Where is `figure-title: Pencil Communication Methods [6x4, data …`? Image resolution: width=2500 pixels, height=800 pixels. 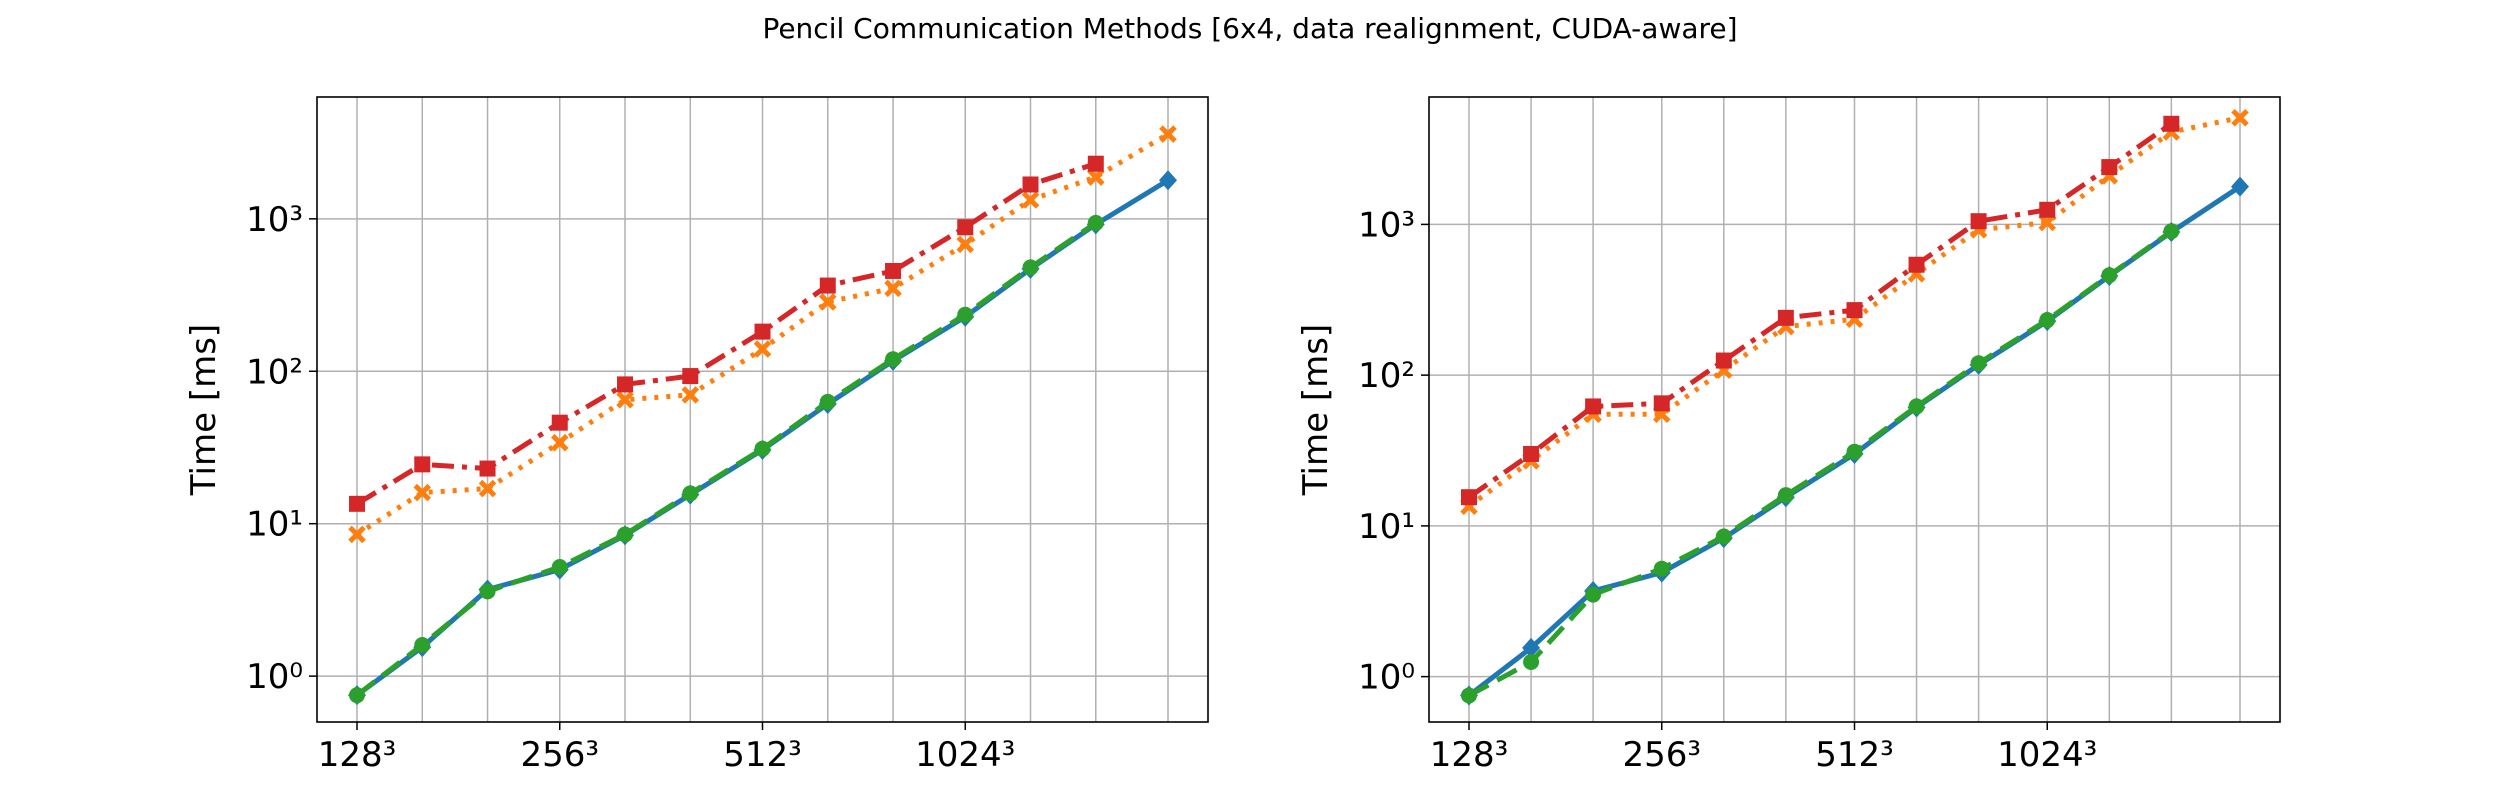
figure-title: Pencil Communication Methods [6x4, data … is located at coordinates (1250, 28).